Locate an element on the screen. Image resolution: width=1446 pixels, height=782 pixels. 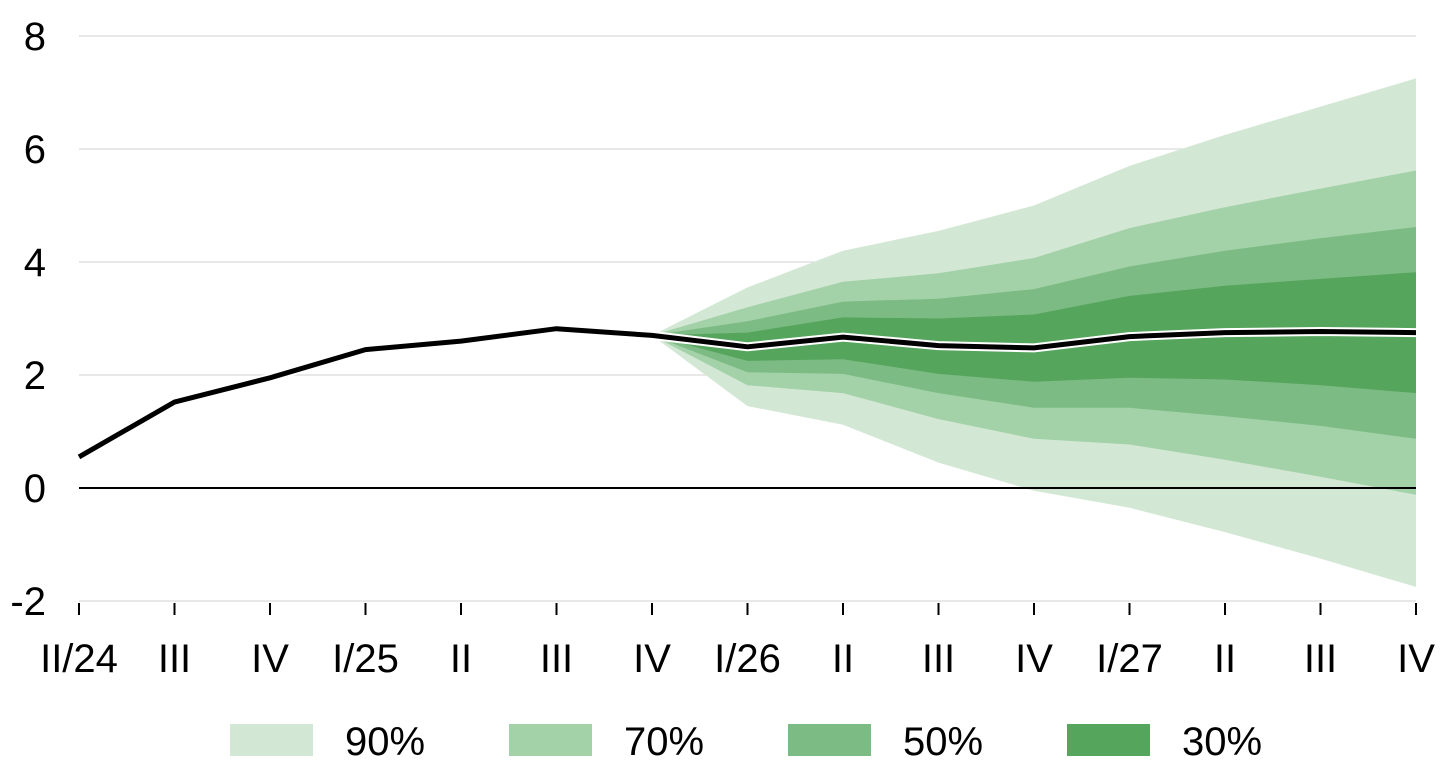
y-tick-label: 0 is located at coordinates (35, 489).